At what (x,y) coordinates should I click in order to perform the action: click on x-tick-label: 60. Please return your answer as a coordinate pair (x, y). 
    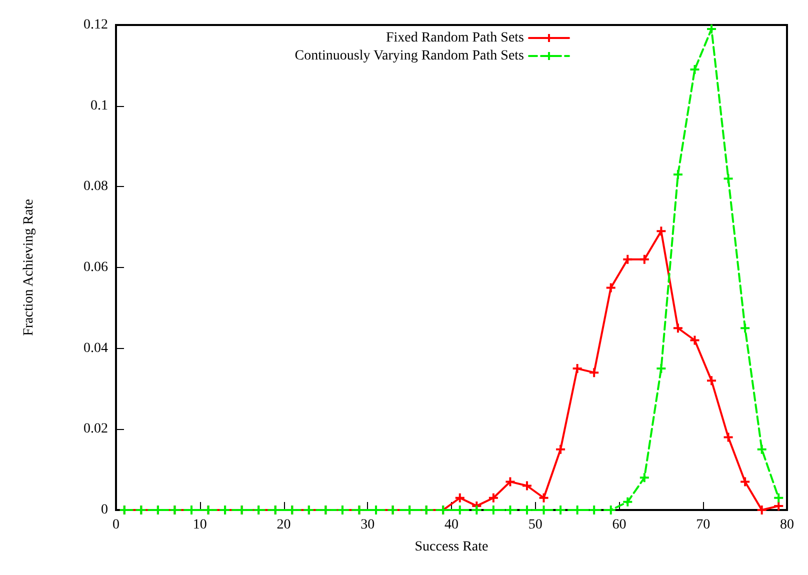
    Looking at the image, I should click on (619, 525).